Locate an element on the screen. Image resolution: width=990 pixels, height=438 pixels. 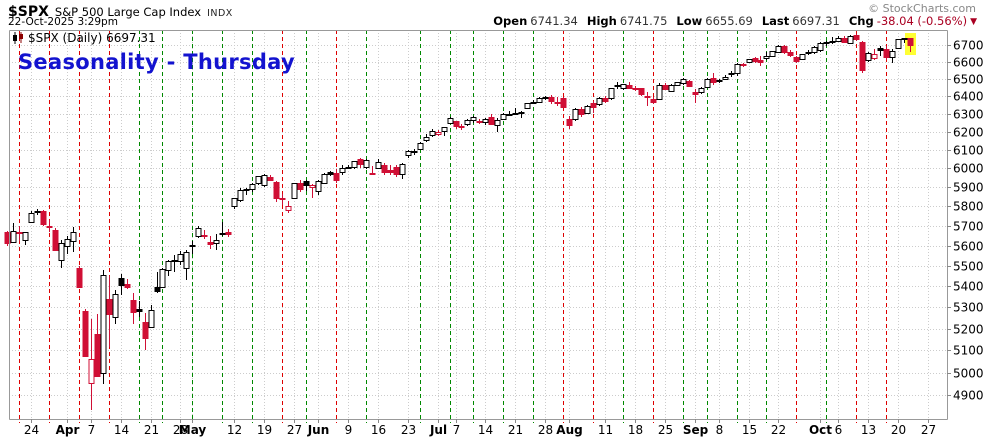
symbol: $SPX is located at coordinates (28, 12).